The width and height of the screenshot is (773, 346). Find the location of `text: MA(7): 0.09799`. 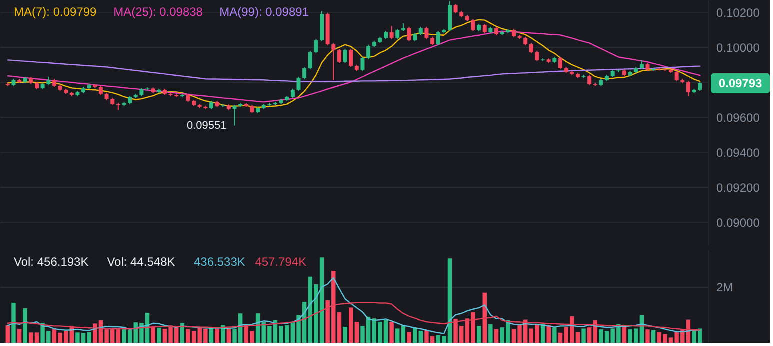

text: MA(7): 0.09799 is located at coordinates (56, 12).